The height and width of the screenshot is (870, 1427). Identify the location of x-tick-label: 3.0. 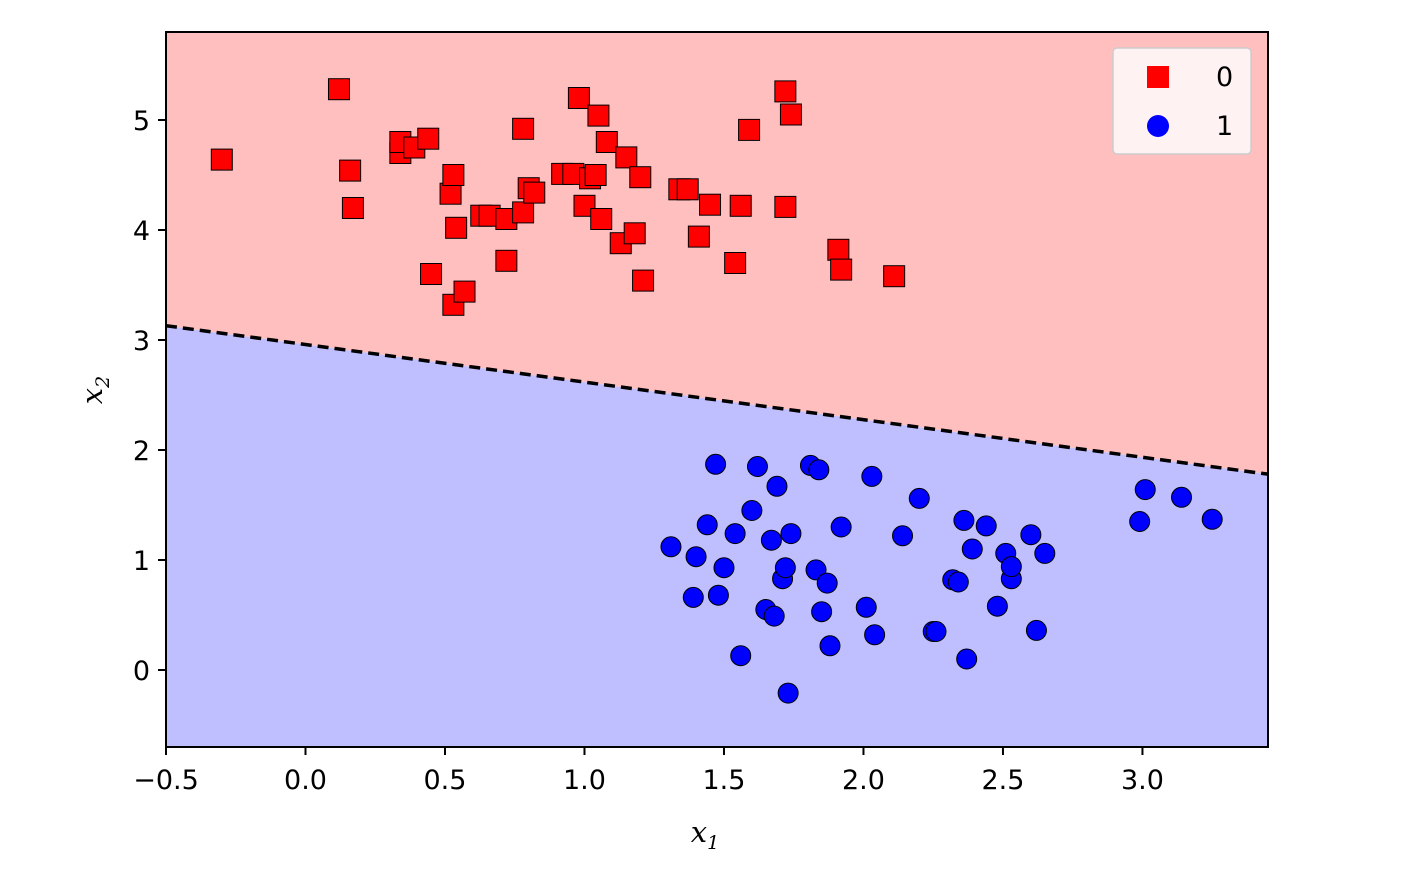
(1142, 780).